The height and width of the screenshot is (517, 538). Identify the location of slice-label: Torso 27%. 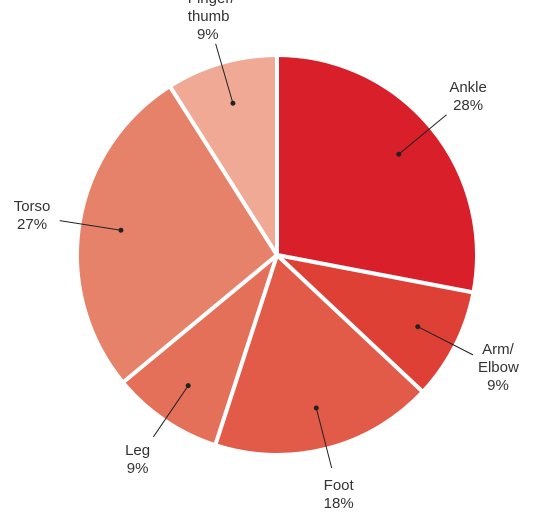
(32, 216).